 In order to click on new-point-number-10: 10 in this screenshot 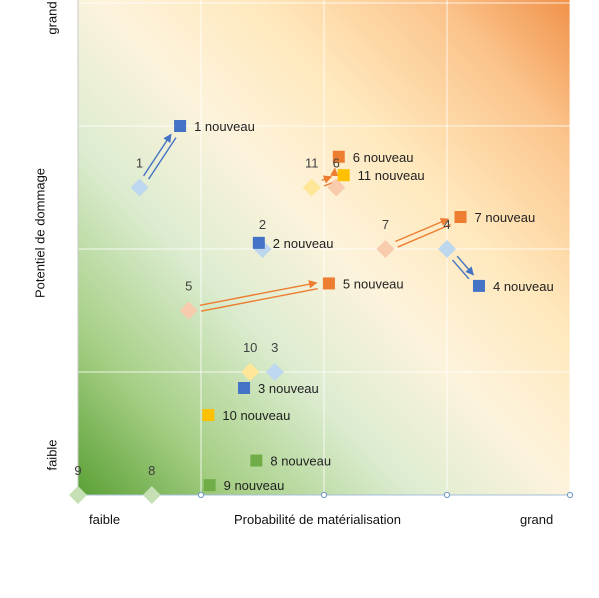, I will do `click(231, 415)`.